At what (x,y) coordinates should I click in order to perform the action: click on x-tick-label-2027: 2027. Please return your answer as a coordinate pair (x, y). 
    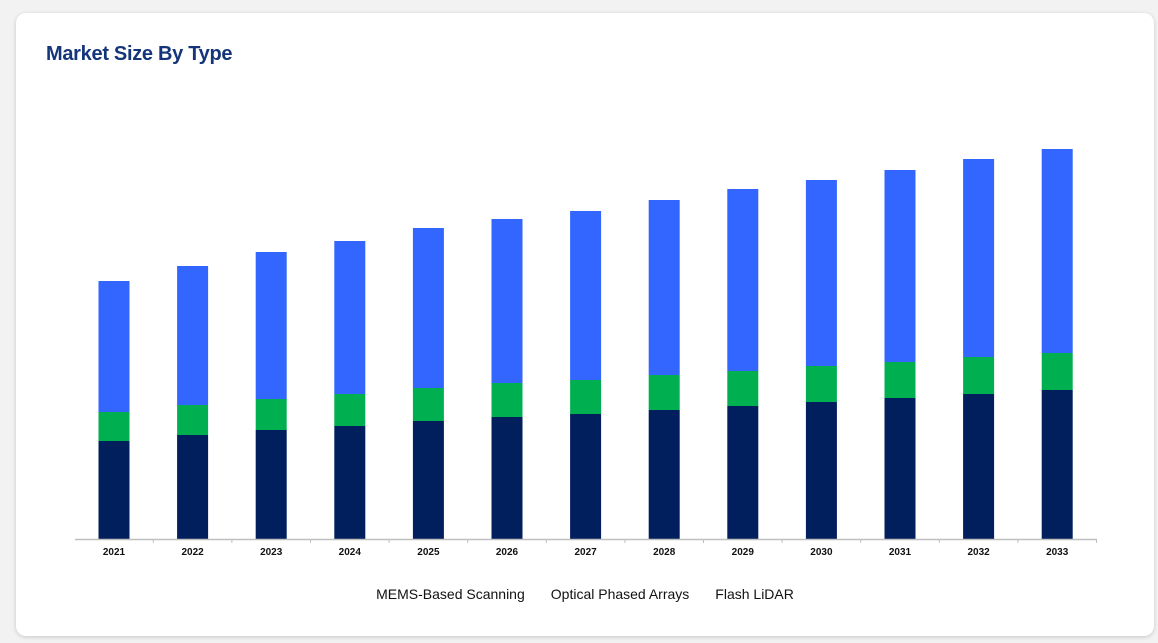
    Looking at the image, I should click on (585, 552).